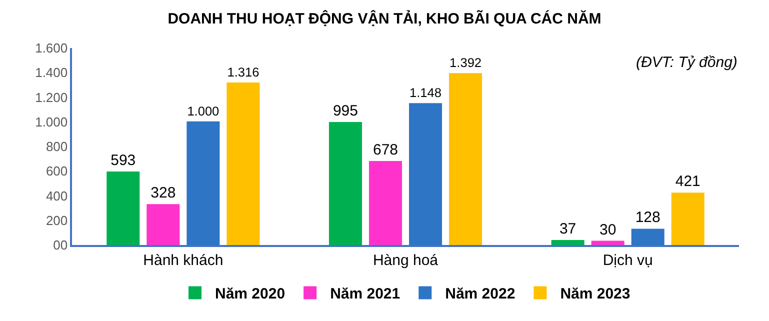  Describe the element at coordinates (163, 193) in the screenshot. I see `data-label: 328` at that location.